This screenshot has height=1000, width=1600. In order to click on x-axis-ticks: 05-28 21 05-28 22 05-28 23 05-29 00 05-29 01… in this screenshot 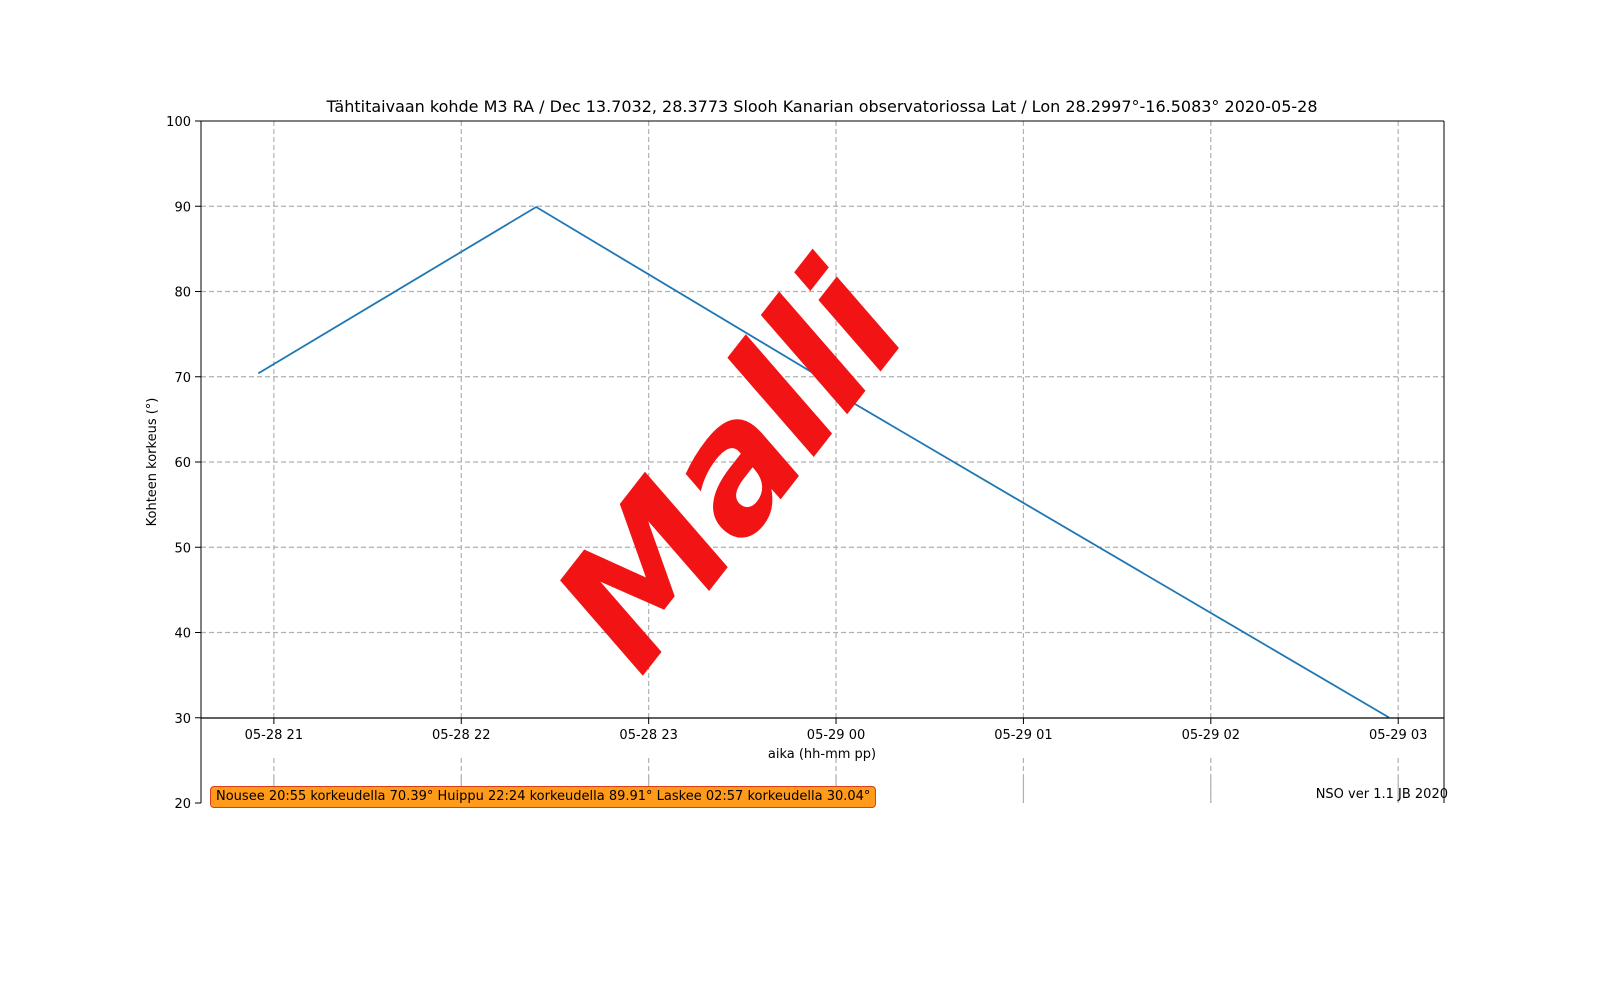, I will do `click(836, 730)`.